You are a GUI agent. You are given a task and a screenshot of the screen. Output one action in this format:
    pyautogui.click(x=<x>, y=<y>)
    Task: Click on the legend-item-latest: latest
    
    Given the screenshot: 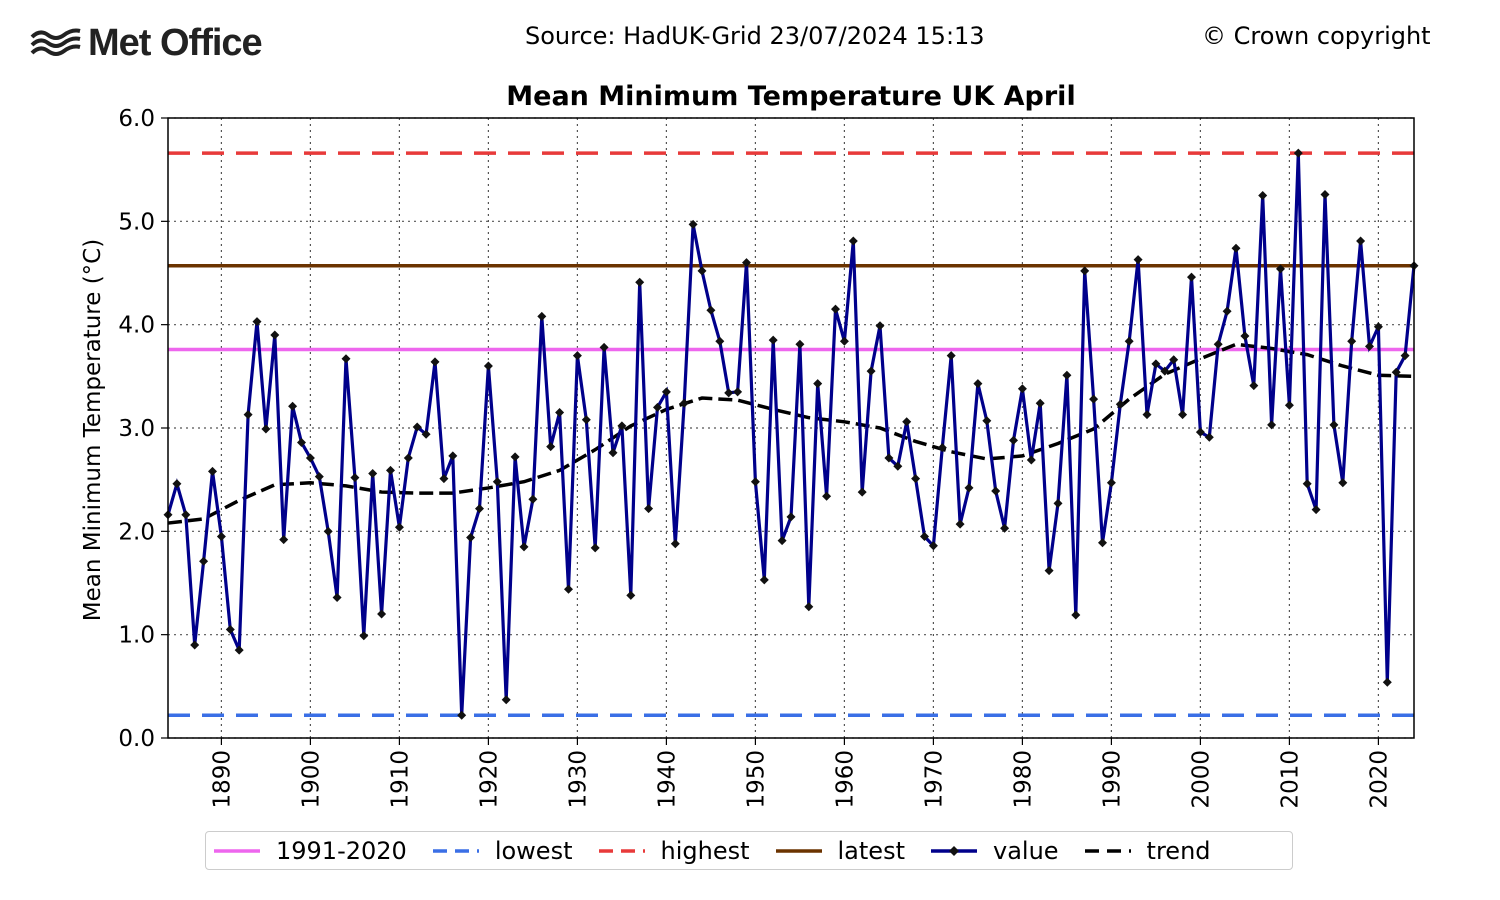 What is the action you would take?
    pyautogui.click(x=839, y=851)
    